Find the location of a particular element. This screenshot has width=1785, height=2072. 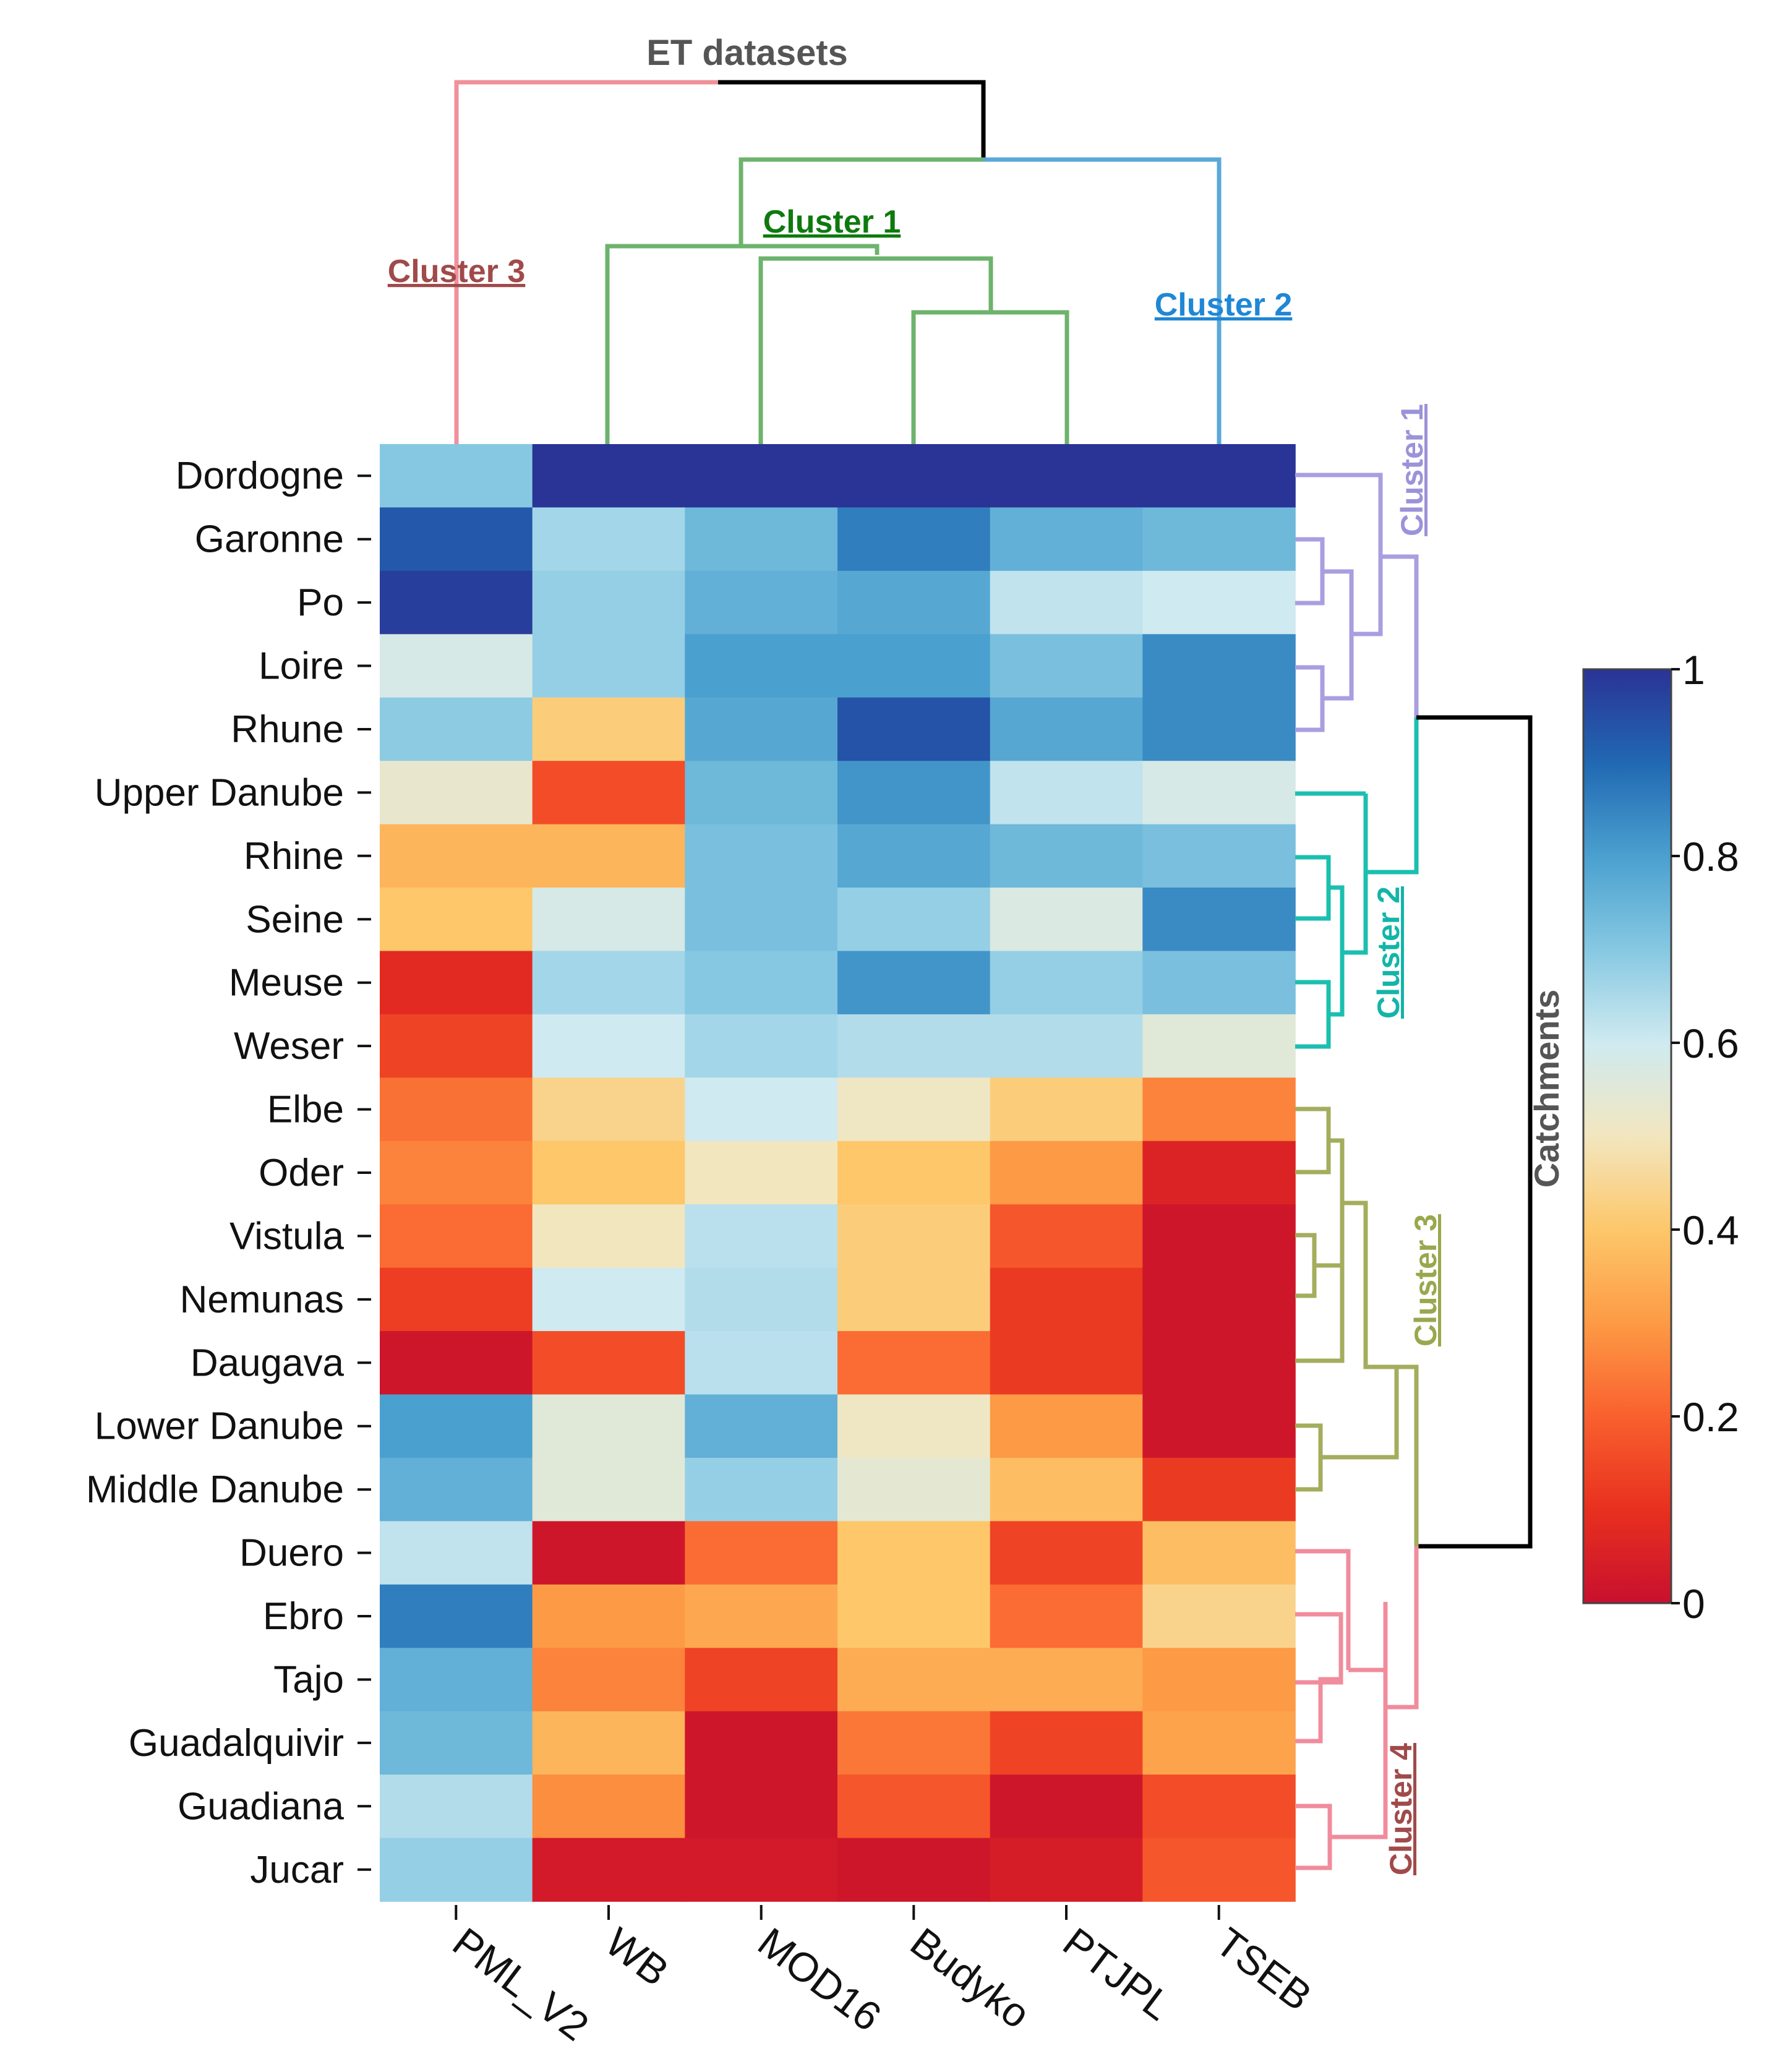

row-c3-lm-join is located at coordinates (1360, 1413).